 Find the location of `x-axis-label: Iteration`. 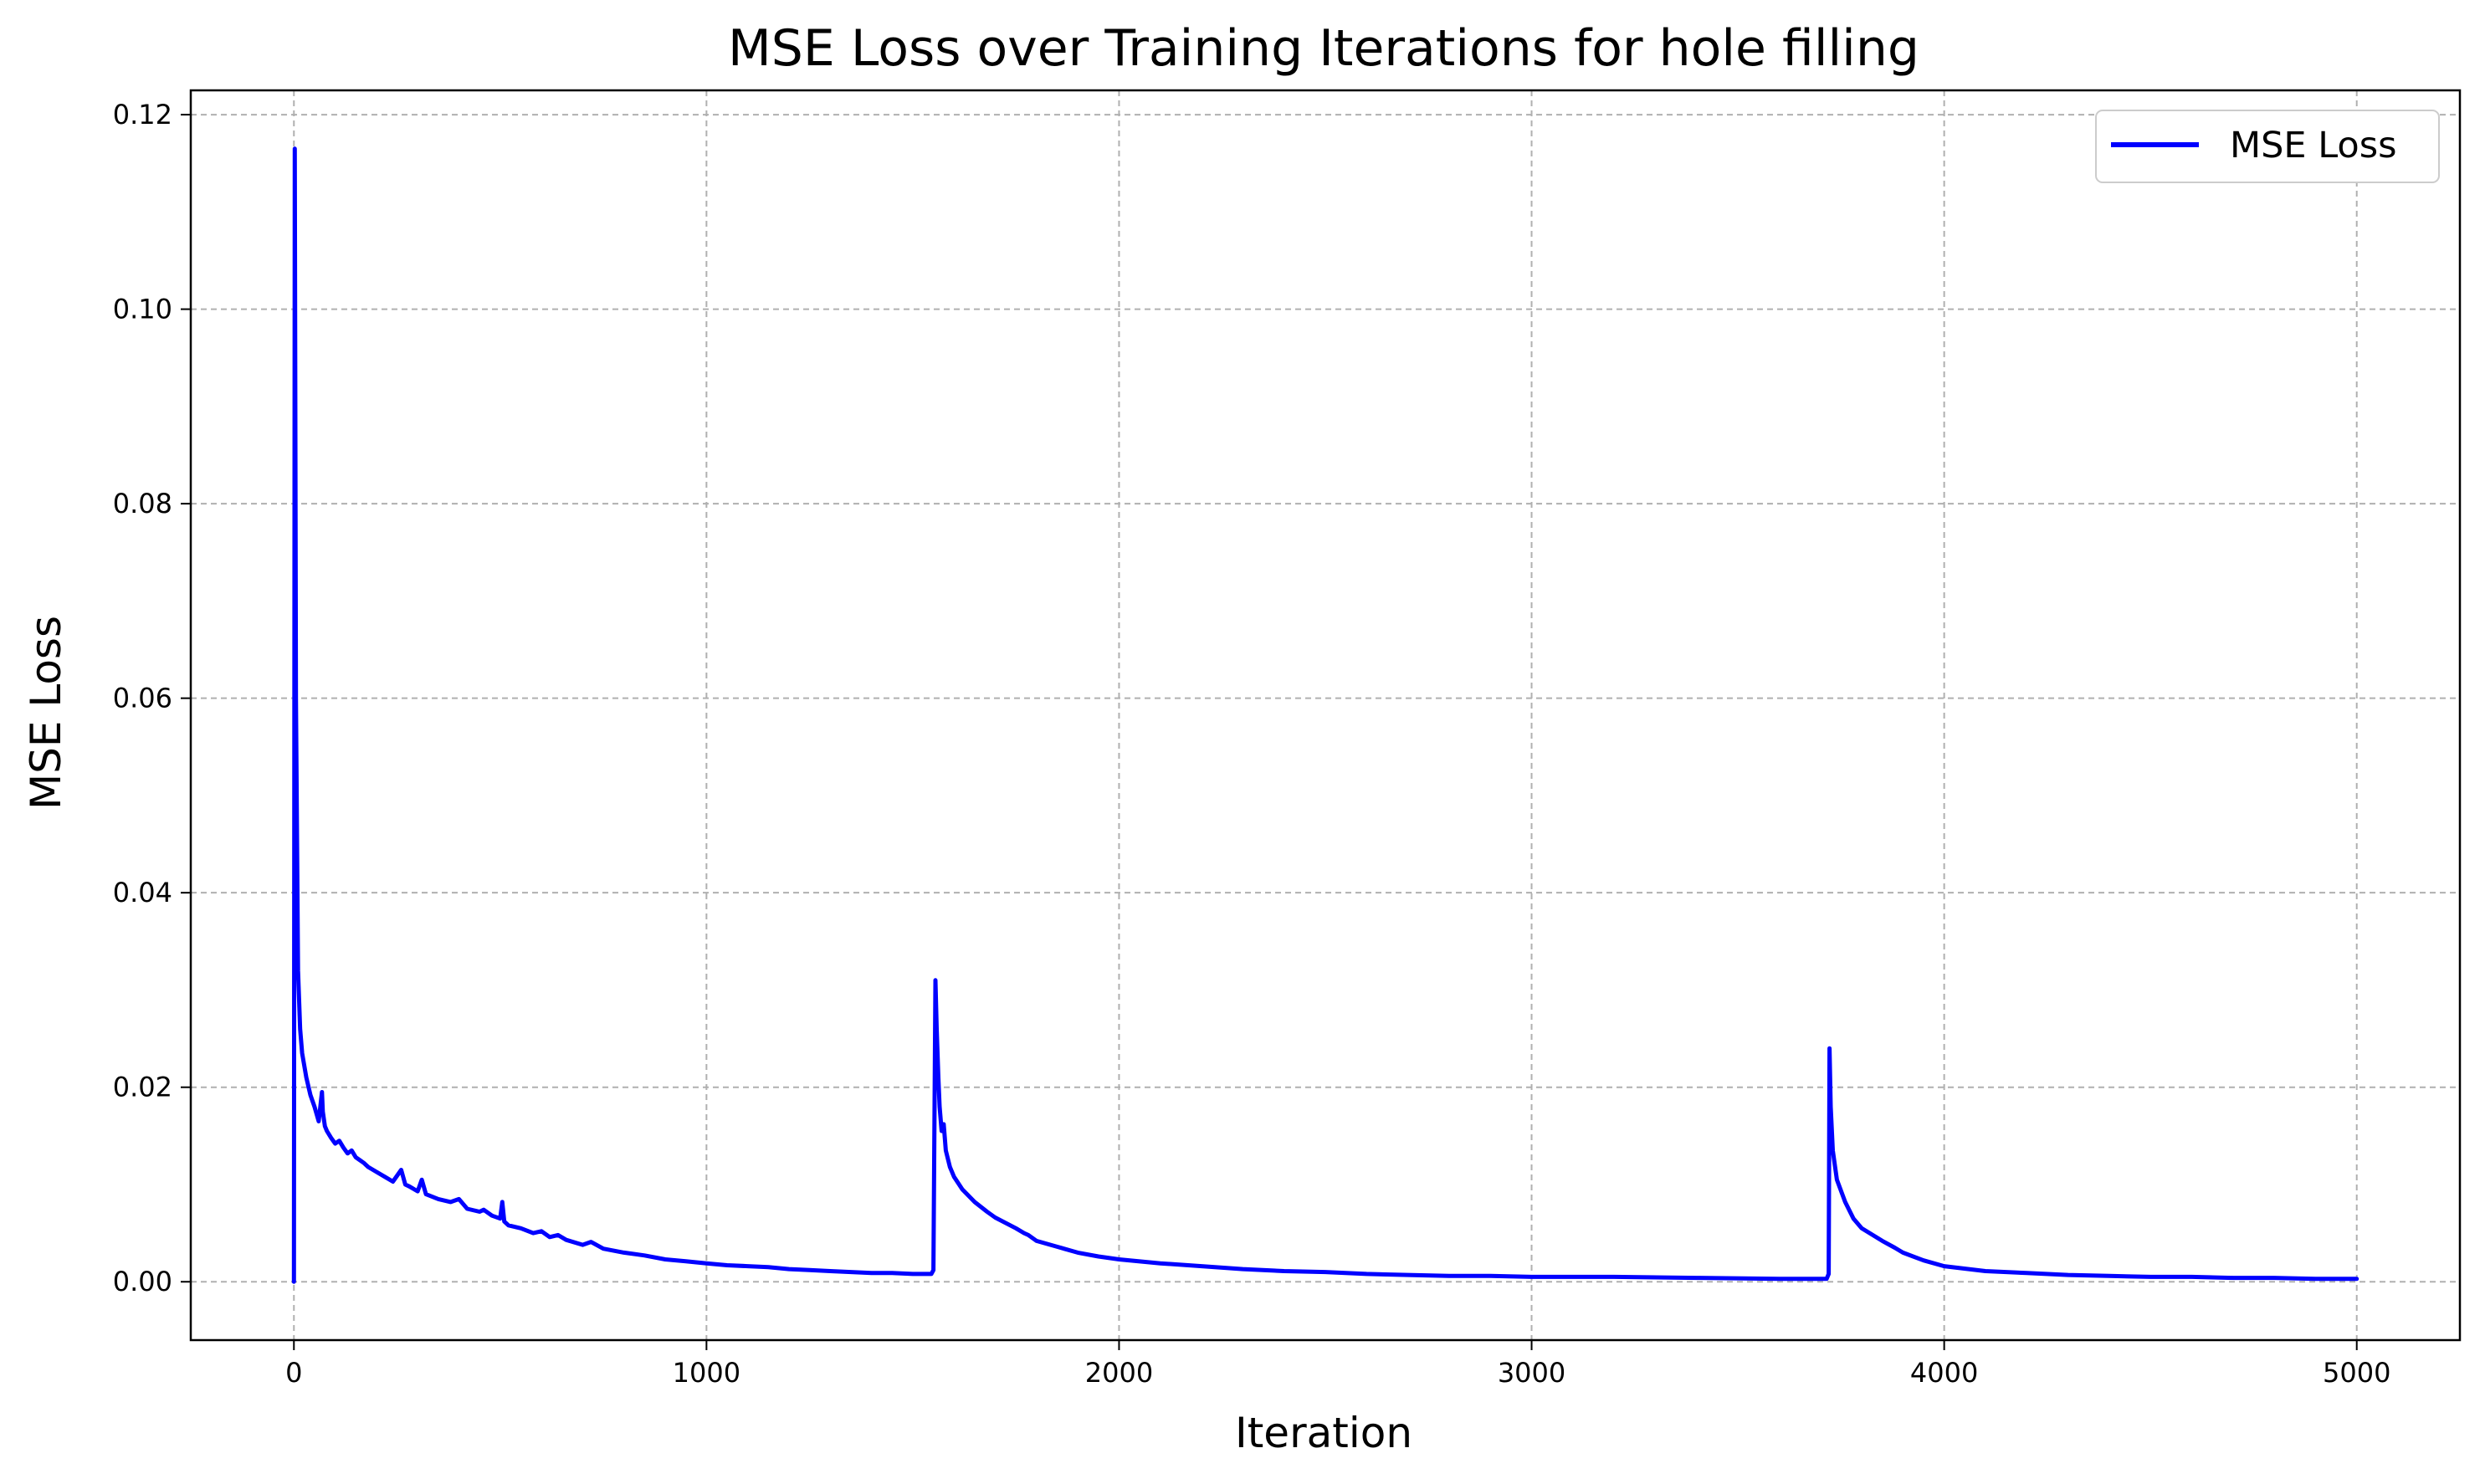

x-axis-label: Iteration is located at coordinates (1323, 1433).